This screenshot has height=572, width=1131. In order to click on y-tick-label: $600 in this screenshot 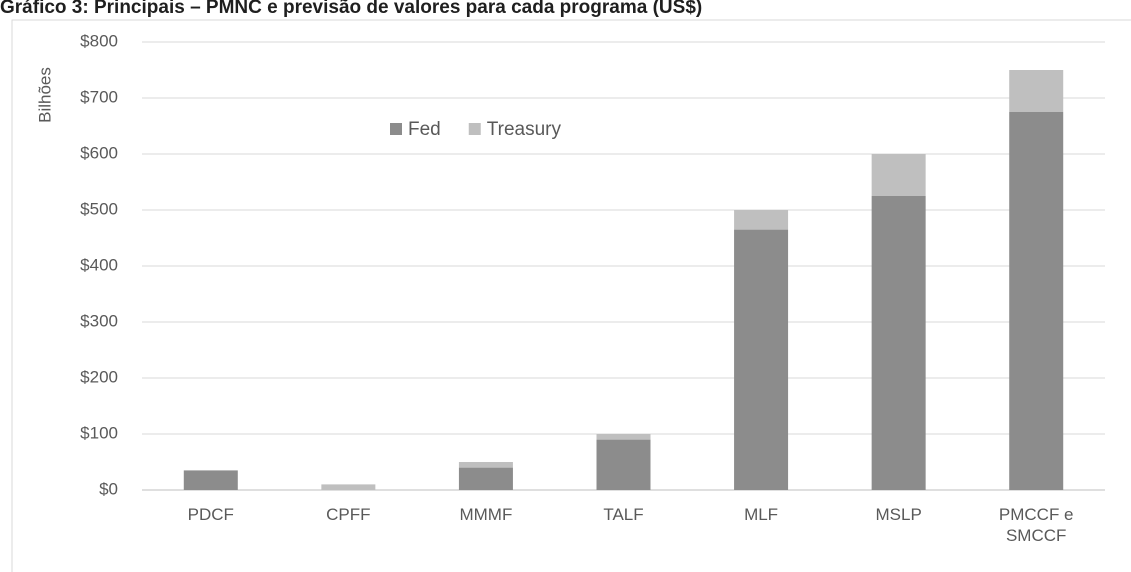, I will do `click(99, 152)`.